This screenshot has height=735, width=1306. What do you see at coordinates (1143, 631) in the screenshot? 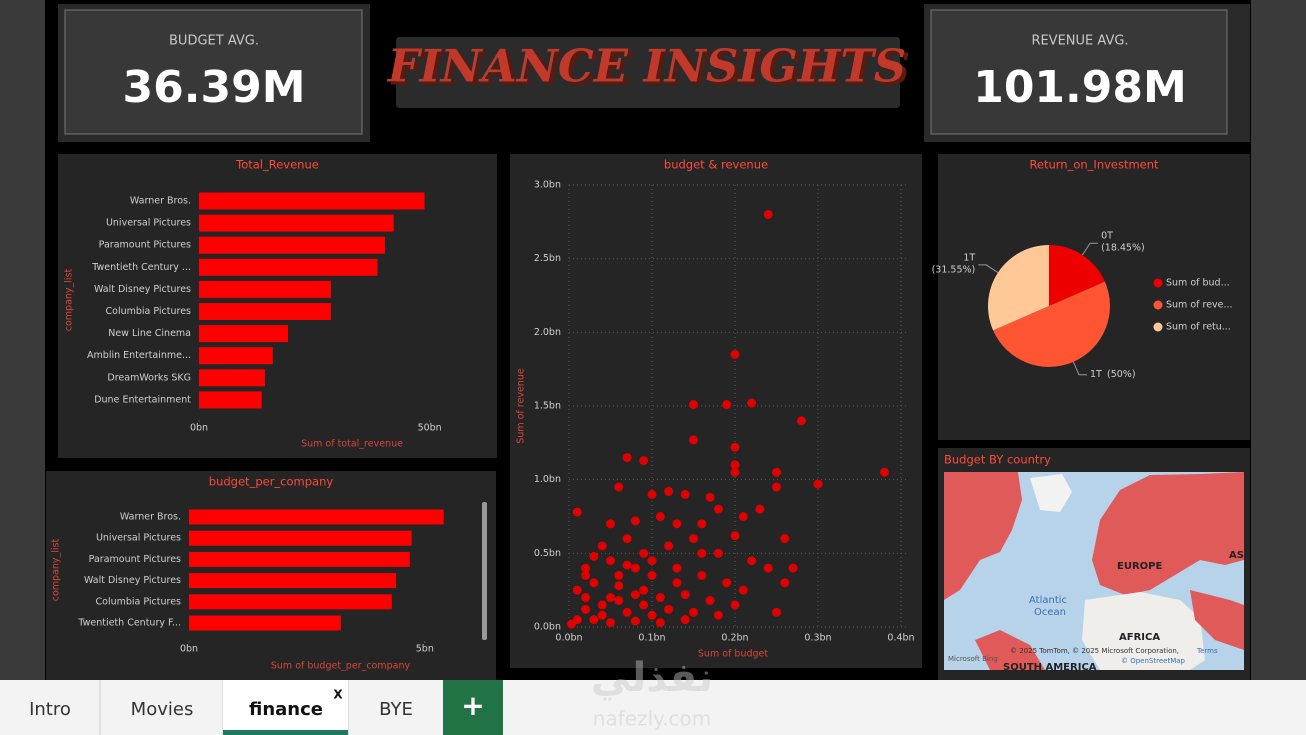
I see `land-africa` at bounding box center [1143, 631].